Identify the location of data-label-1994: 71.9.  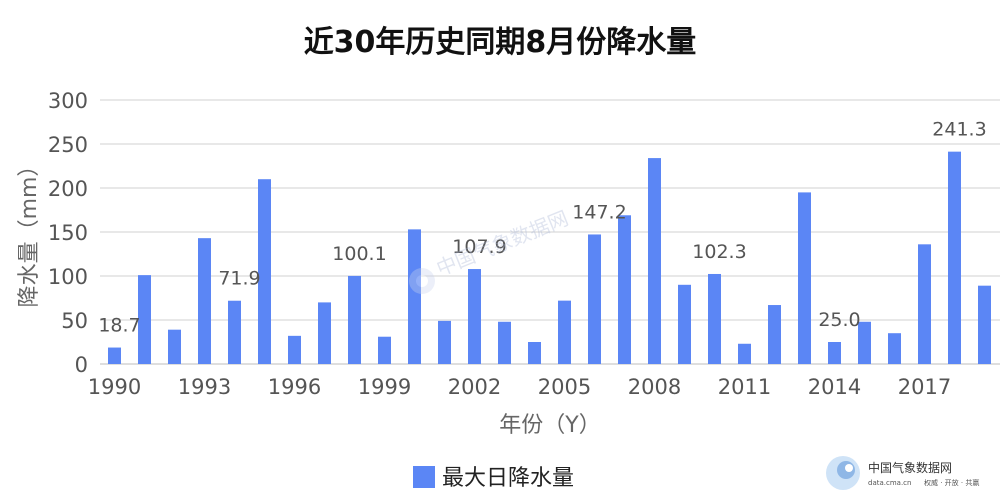
(239, 279).